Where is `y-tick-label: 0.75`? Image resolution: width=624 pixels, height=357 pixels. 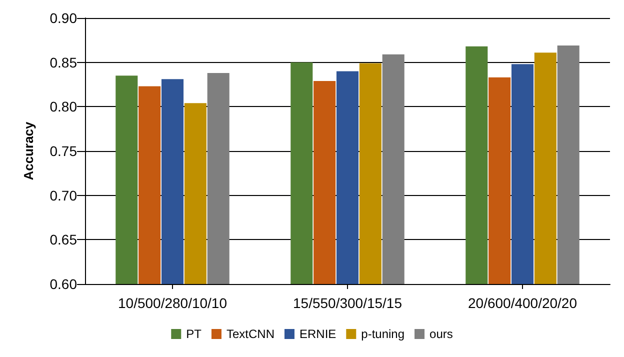
y-tick-label: 0.75 is located at coordinates (64, 151).